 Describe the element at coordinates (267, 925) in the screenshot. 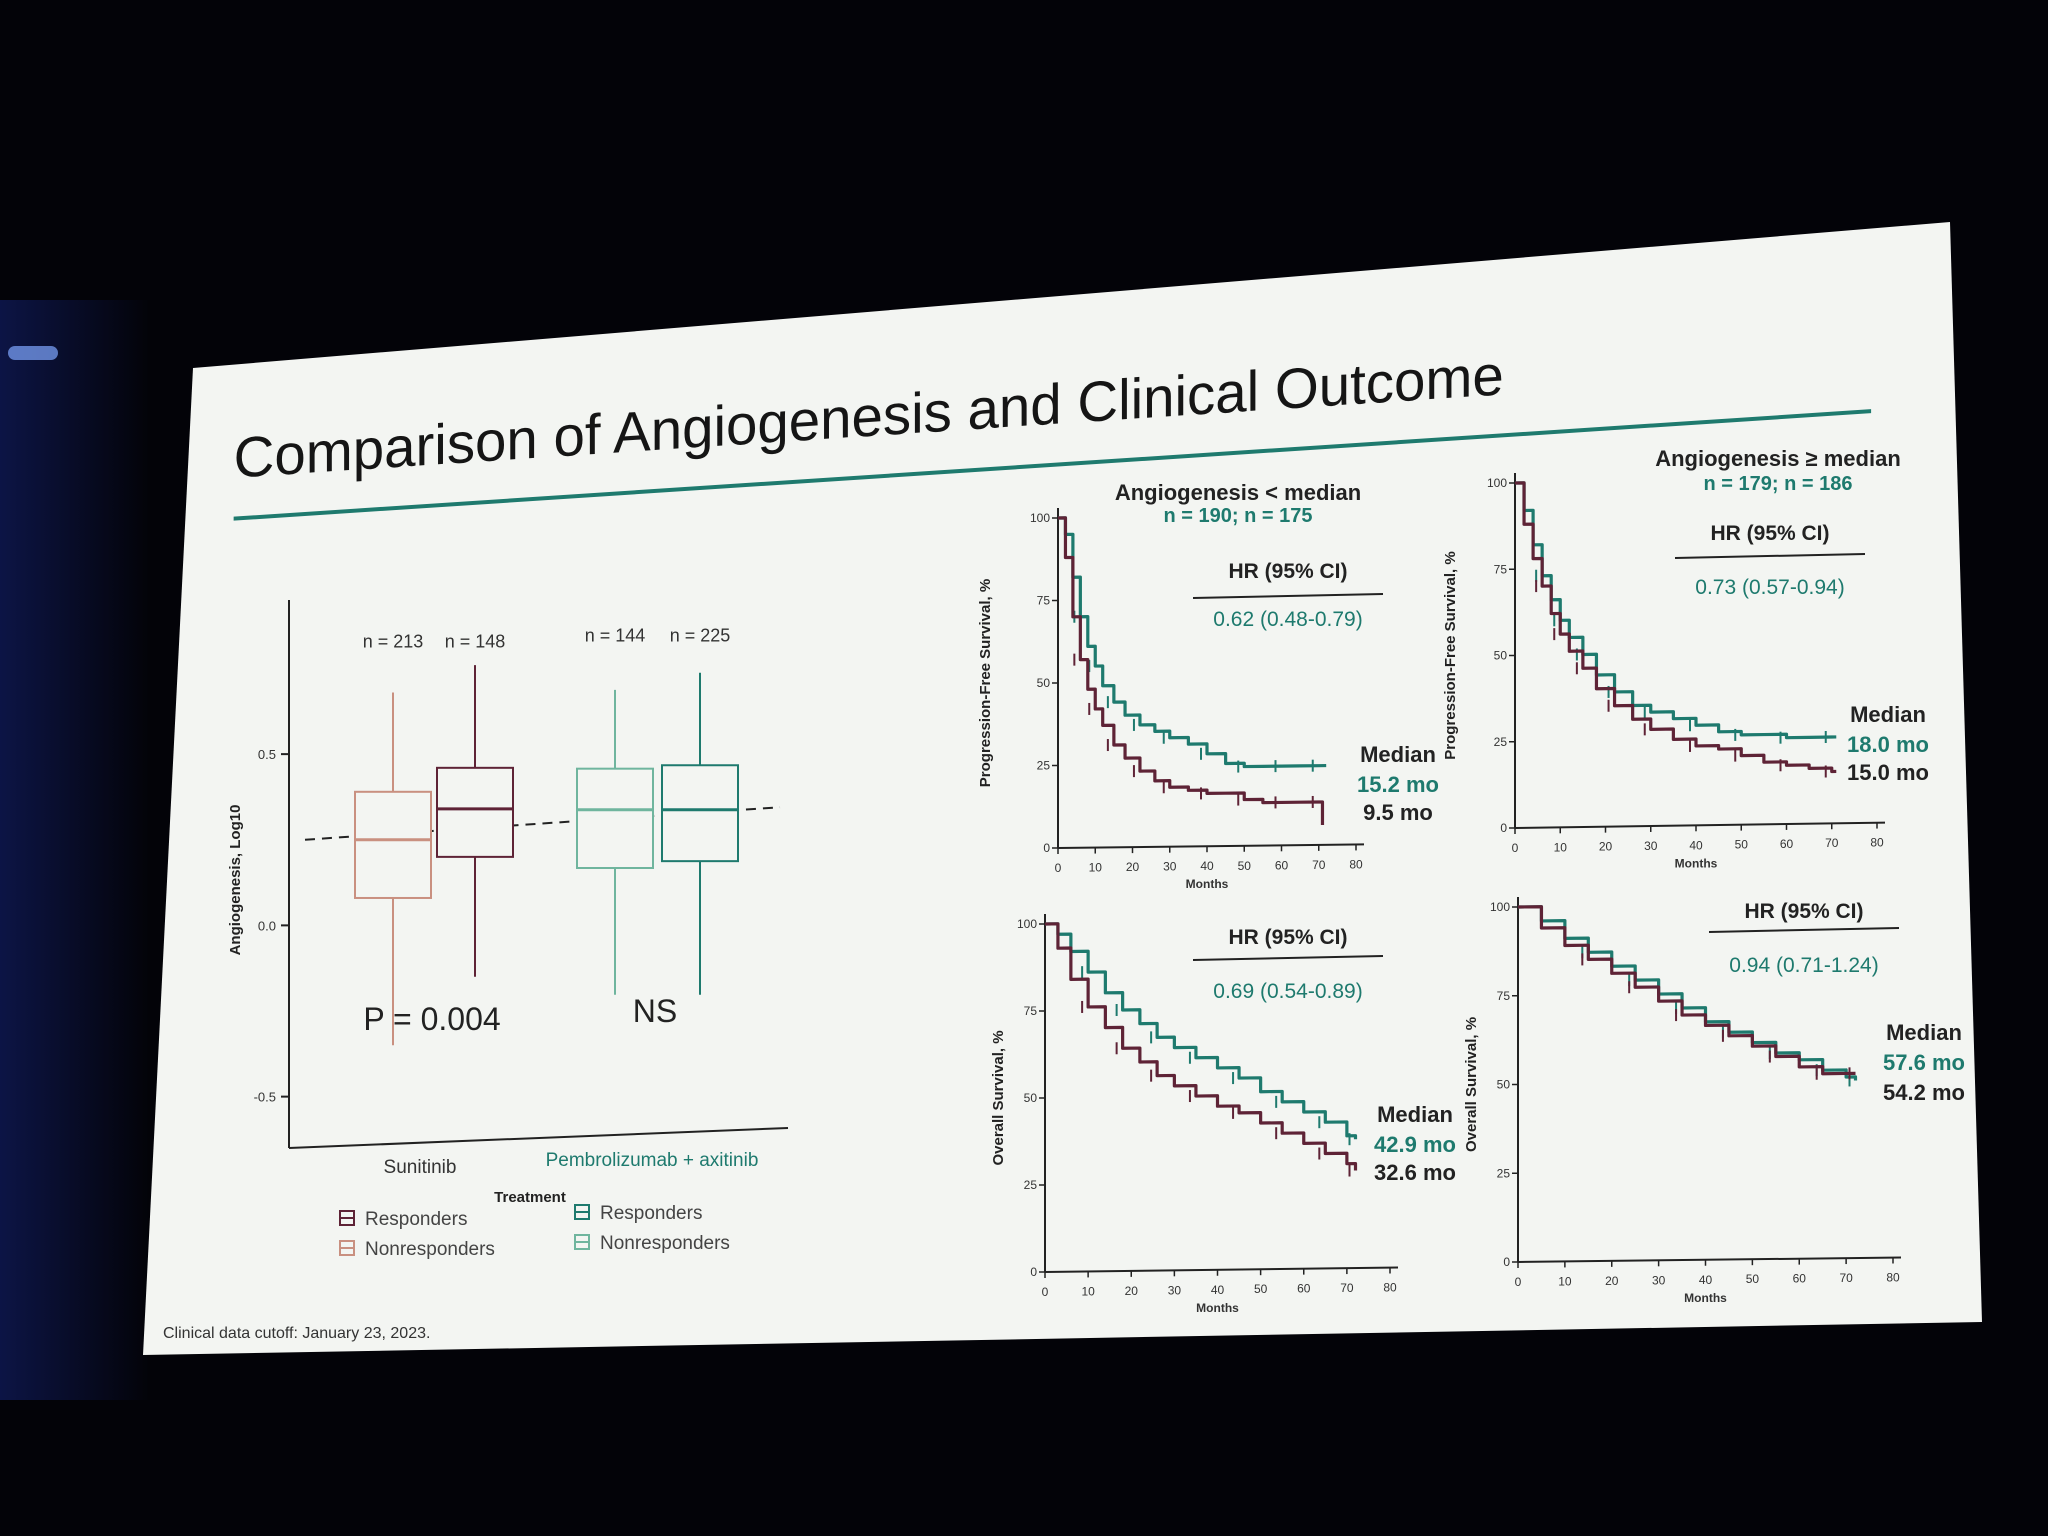

I see `y-tick-label: 0.0` at that location.